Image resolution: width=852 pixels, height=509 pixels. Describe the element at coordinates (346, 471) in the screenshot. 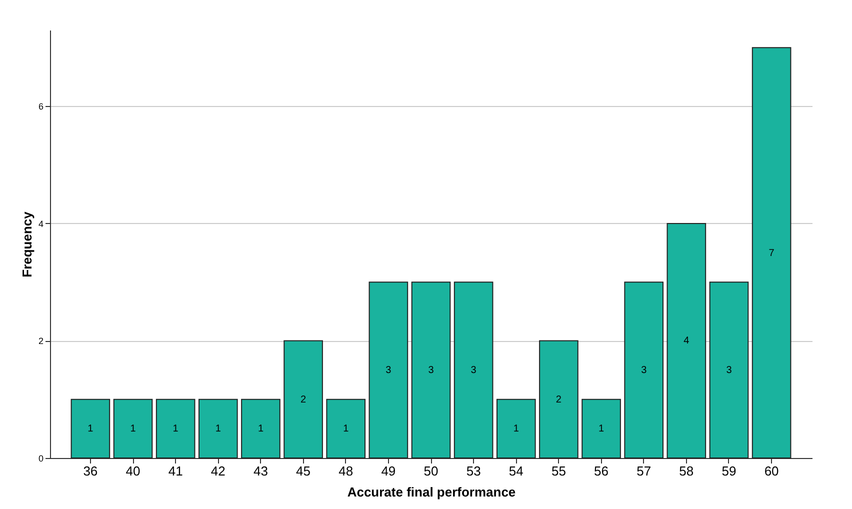

I see `x-tick-label: 48` at that location.